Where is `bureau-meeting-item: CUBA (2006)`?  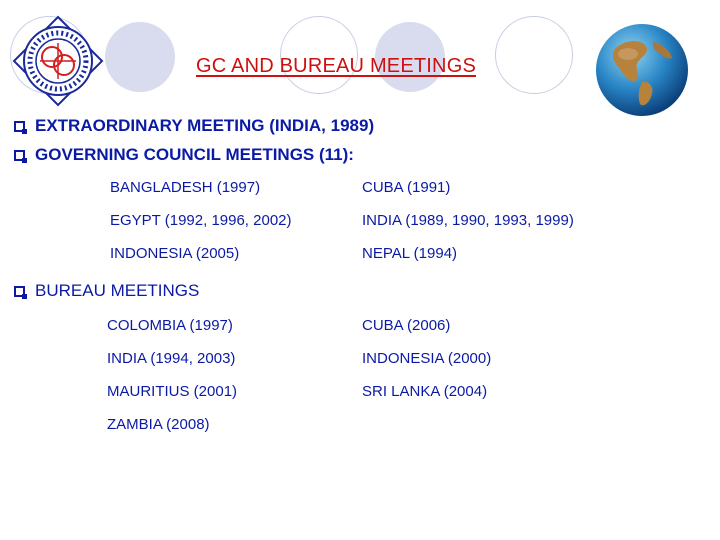
bureau-meeting-item: CUBA (2006) is located at coordinates (406, 325).